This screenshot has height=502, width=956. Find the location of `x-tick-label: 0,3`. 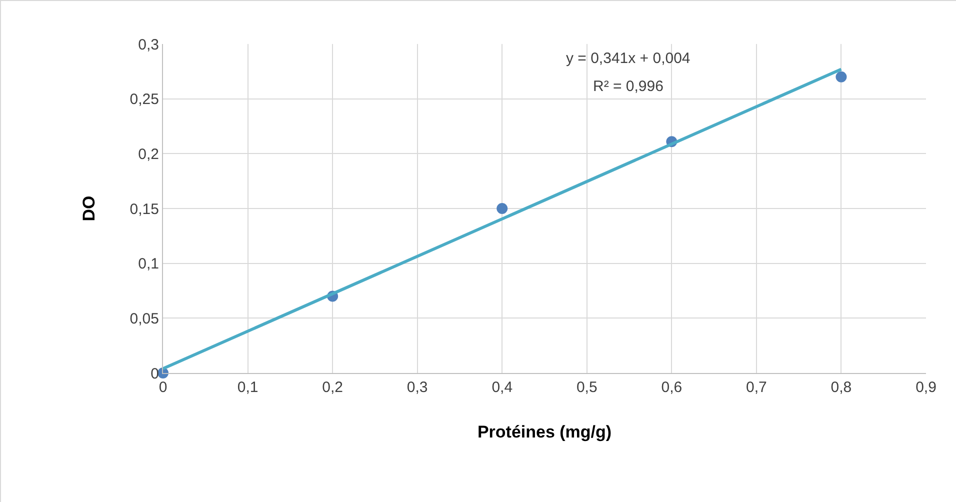

x-tick-label: 0,3 is located at coordinates (417, 387).